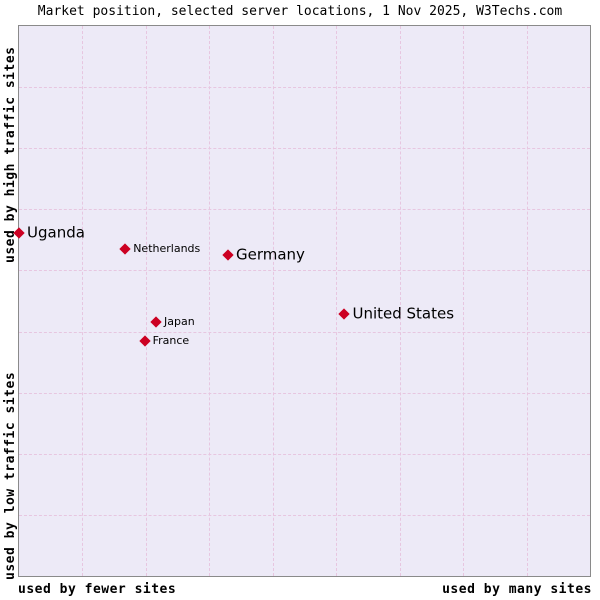 This screenshot has height=600, width=600. Describe the element at coordinates (167, 248) in the screenshot. I see `point-label: Netherlands` at that location.